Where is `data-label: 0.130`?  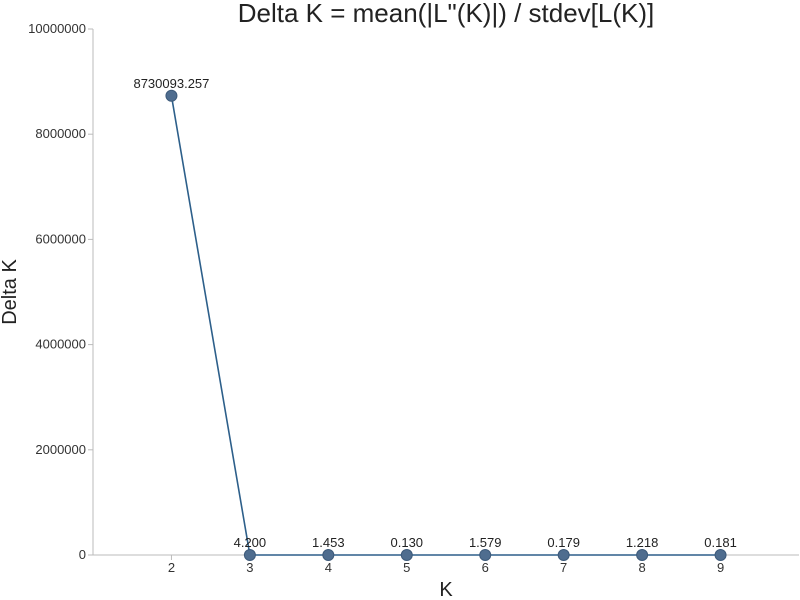
data-label: 0.130 is located at coordinates (407, 542).